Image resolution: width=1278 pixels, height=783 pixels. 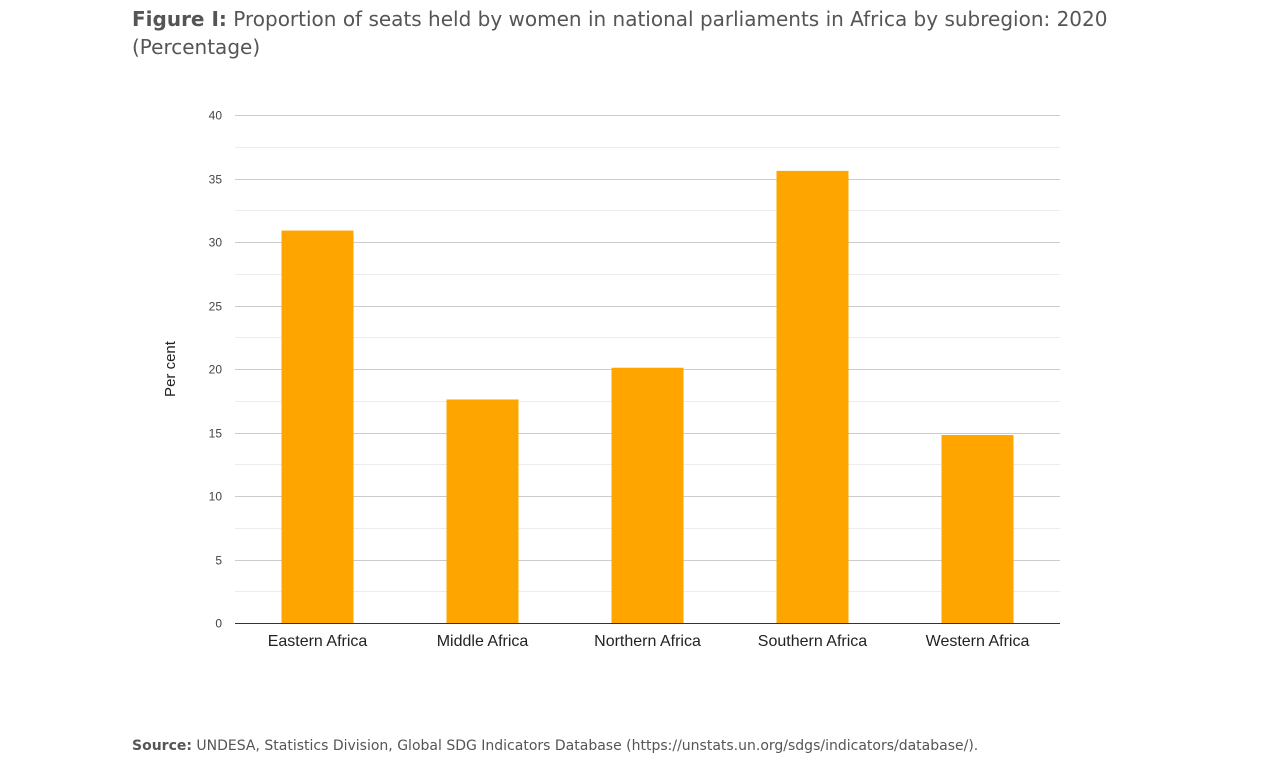 I want to click on y-tick-label: 35, so click(x=216, y=180).